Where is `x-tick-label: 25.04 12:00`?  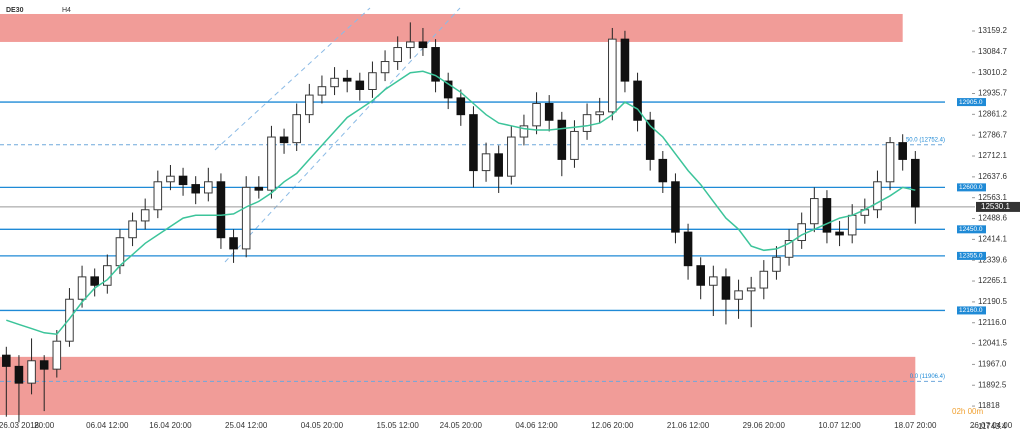 x-tick-label: 25.04 12:00 is located at coordinates (246, 425).